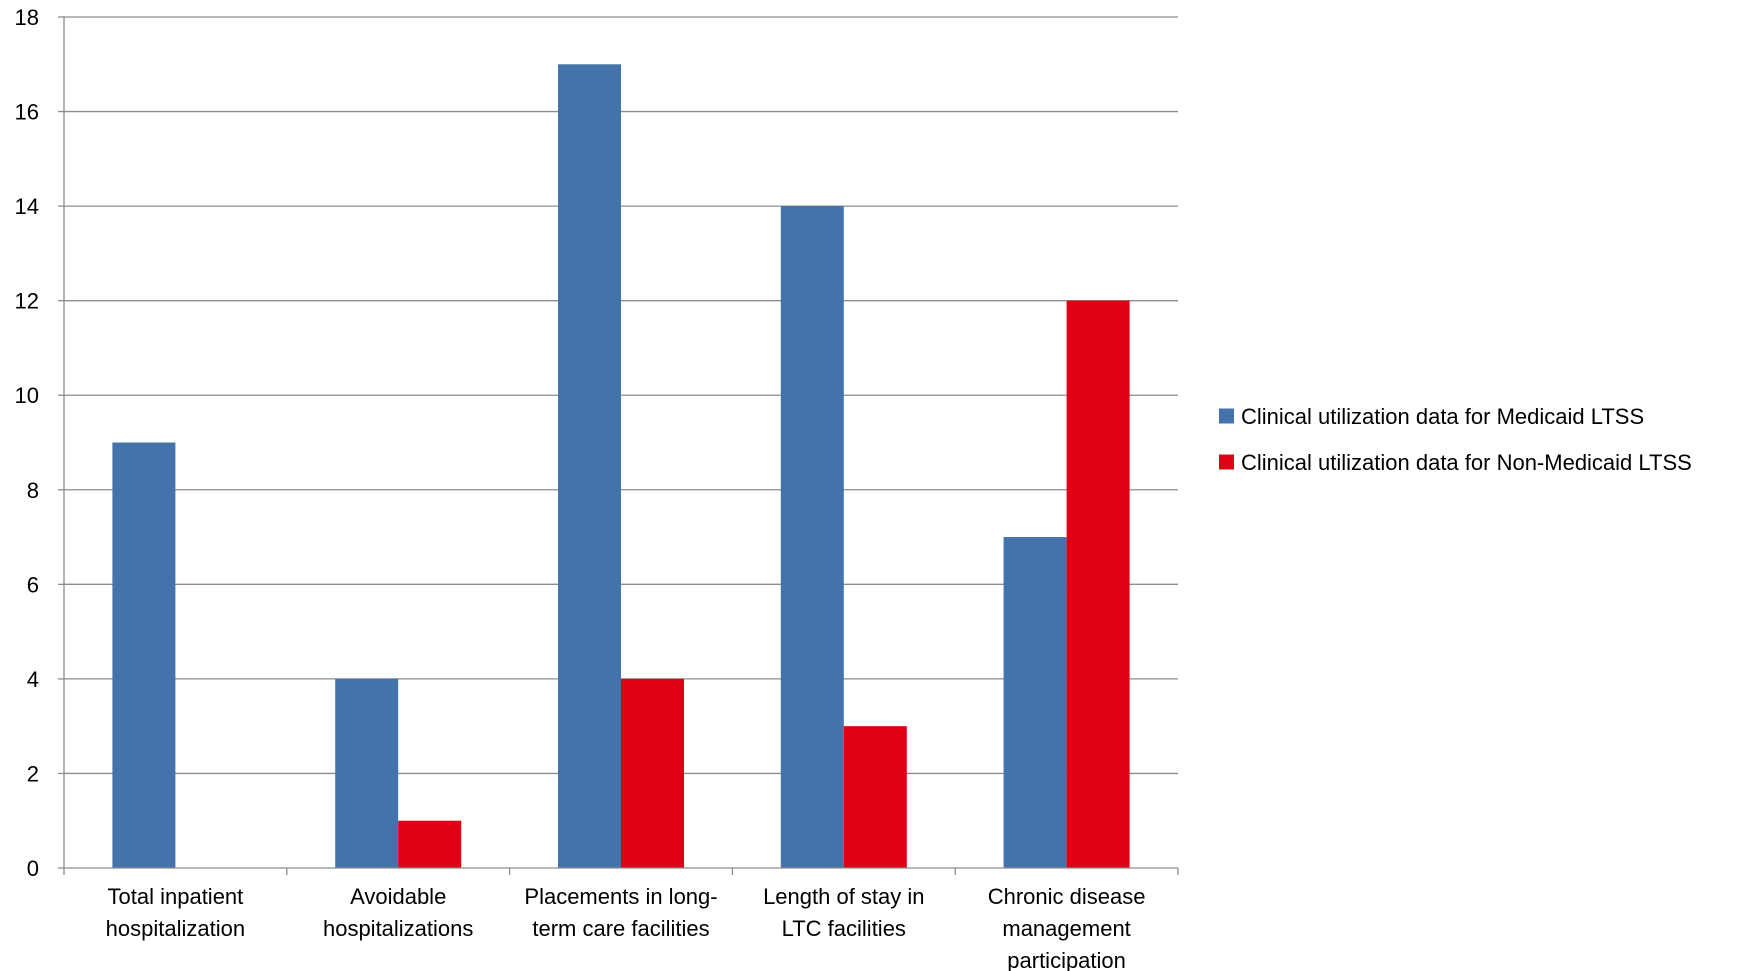  I want to click on bar-series1-cat5, so click(1035, 702).